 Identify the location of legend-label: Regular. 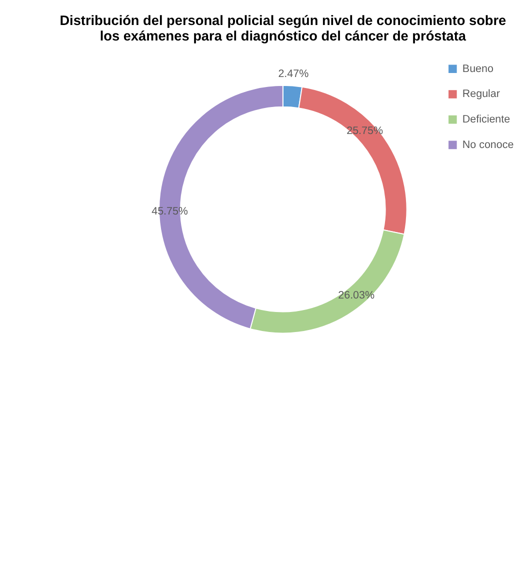
(481, 94).